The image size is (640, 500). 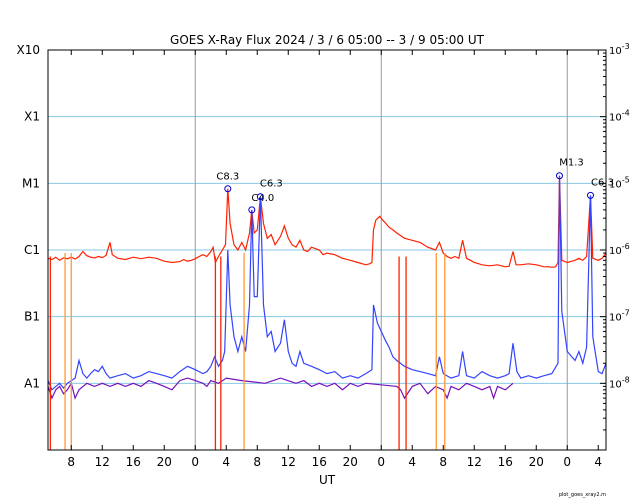 I want to click on class-label: X1, so click(x=32, y=117).